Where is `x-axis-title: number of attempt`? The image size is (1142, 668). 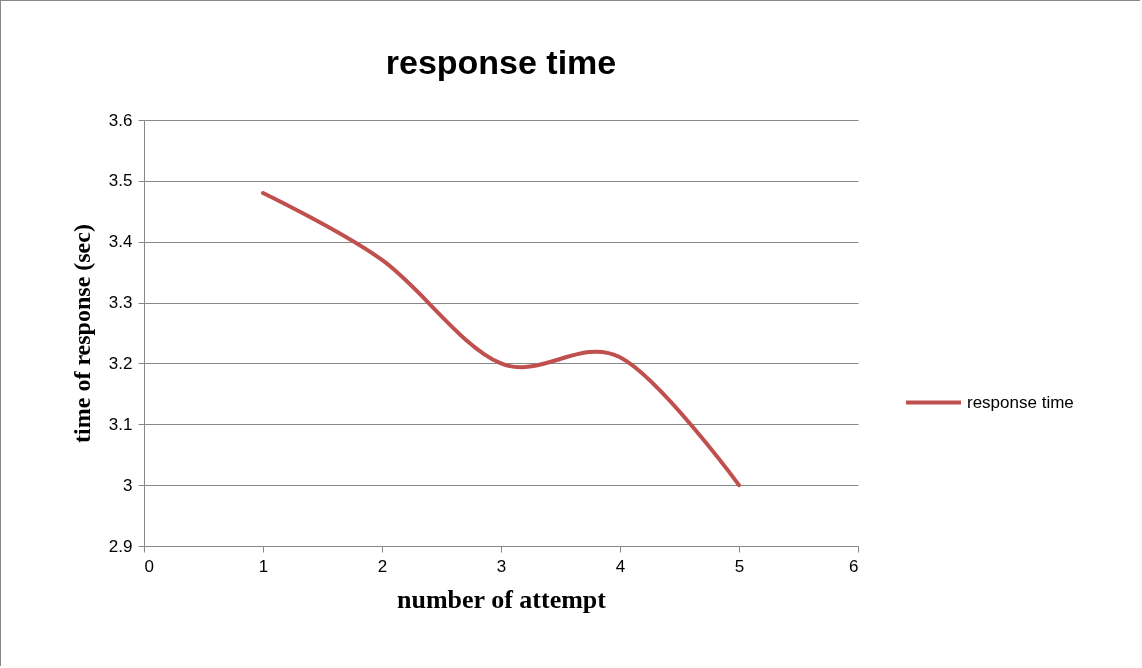
x-axis-title: number of attempt is located at coordinates (502, 599).